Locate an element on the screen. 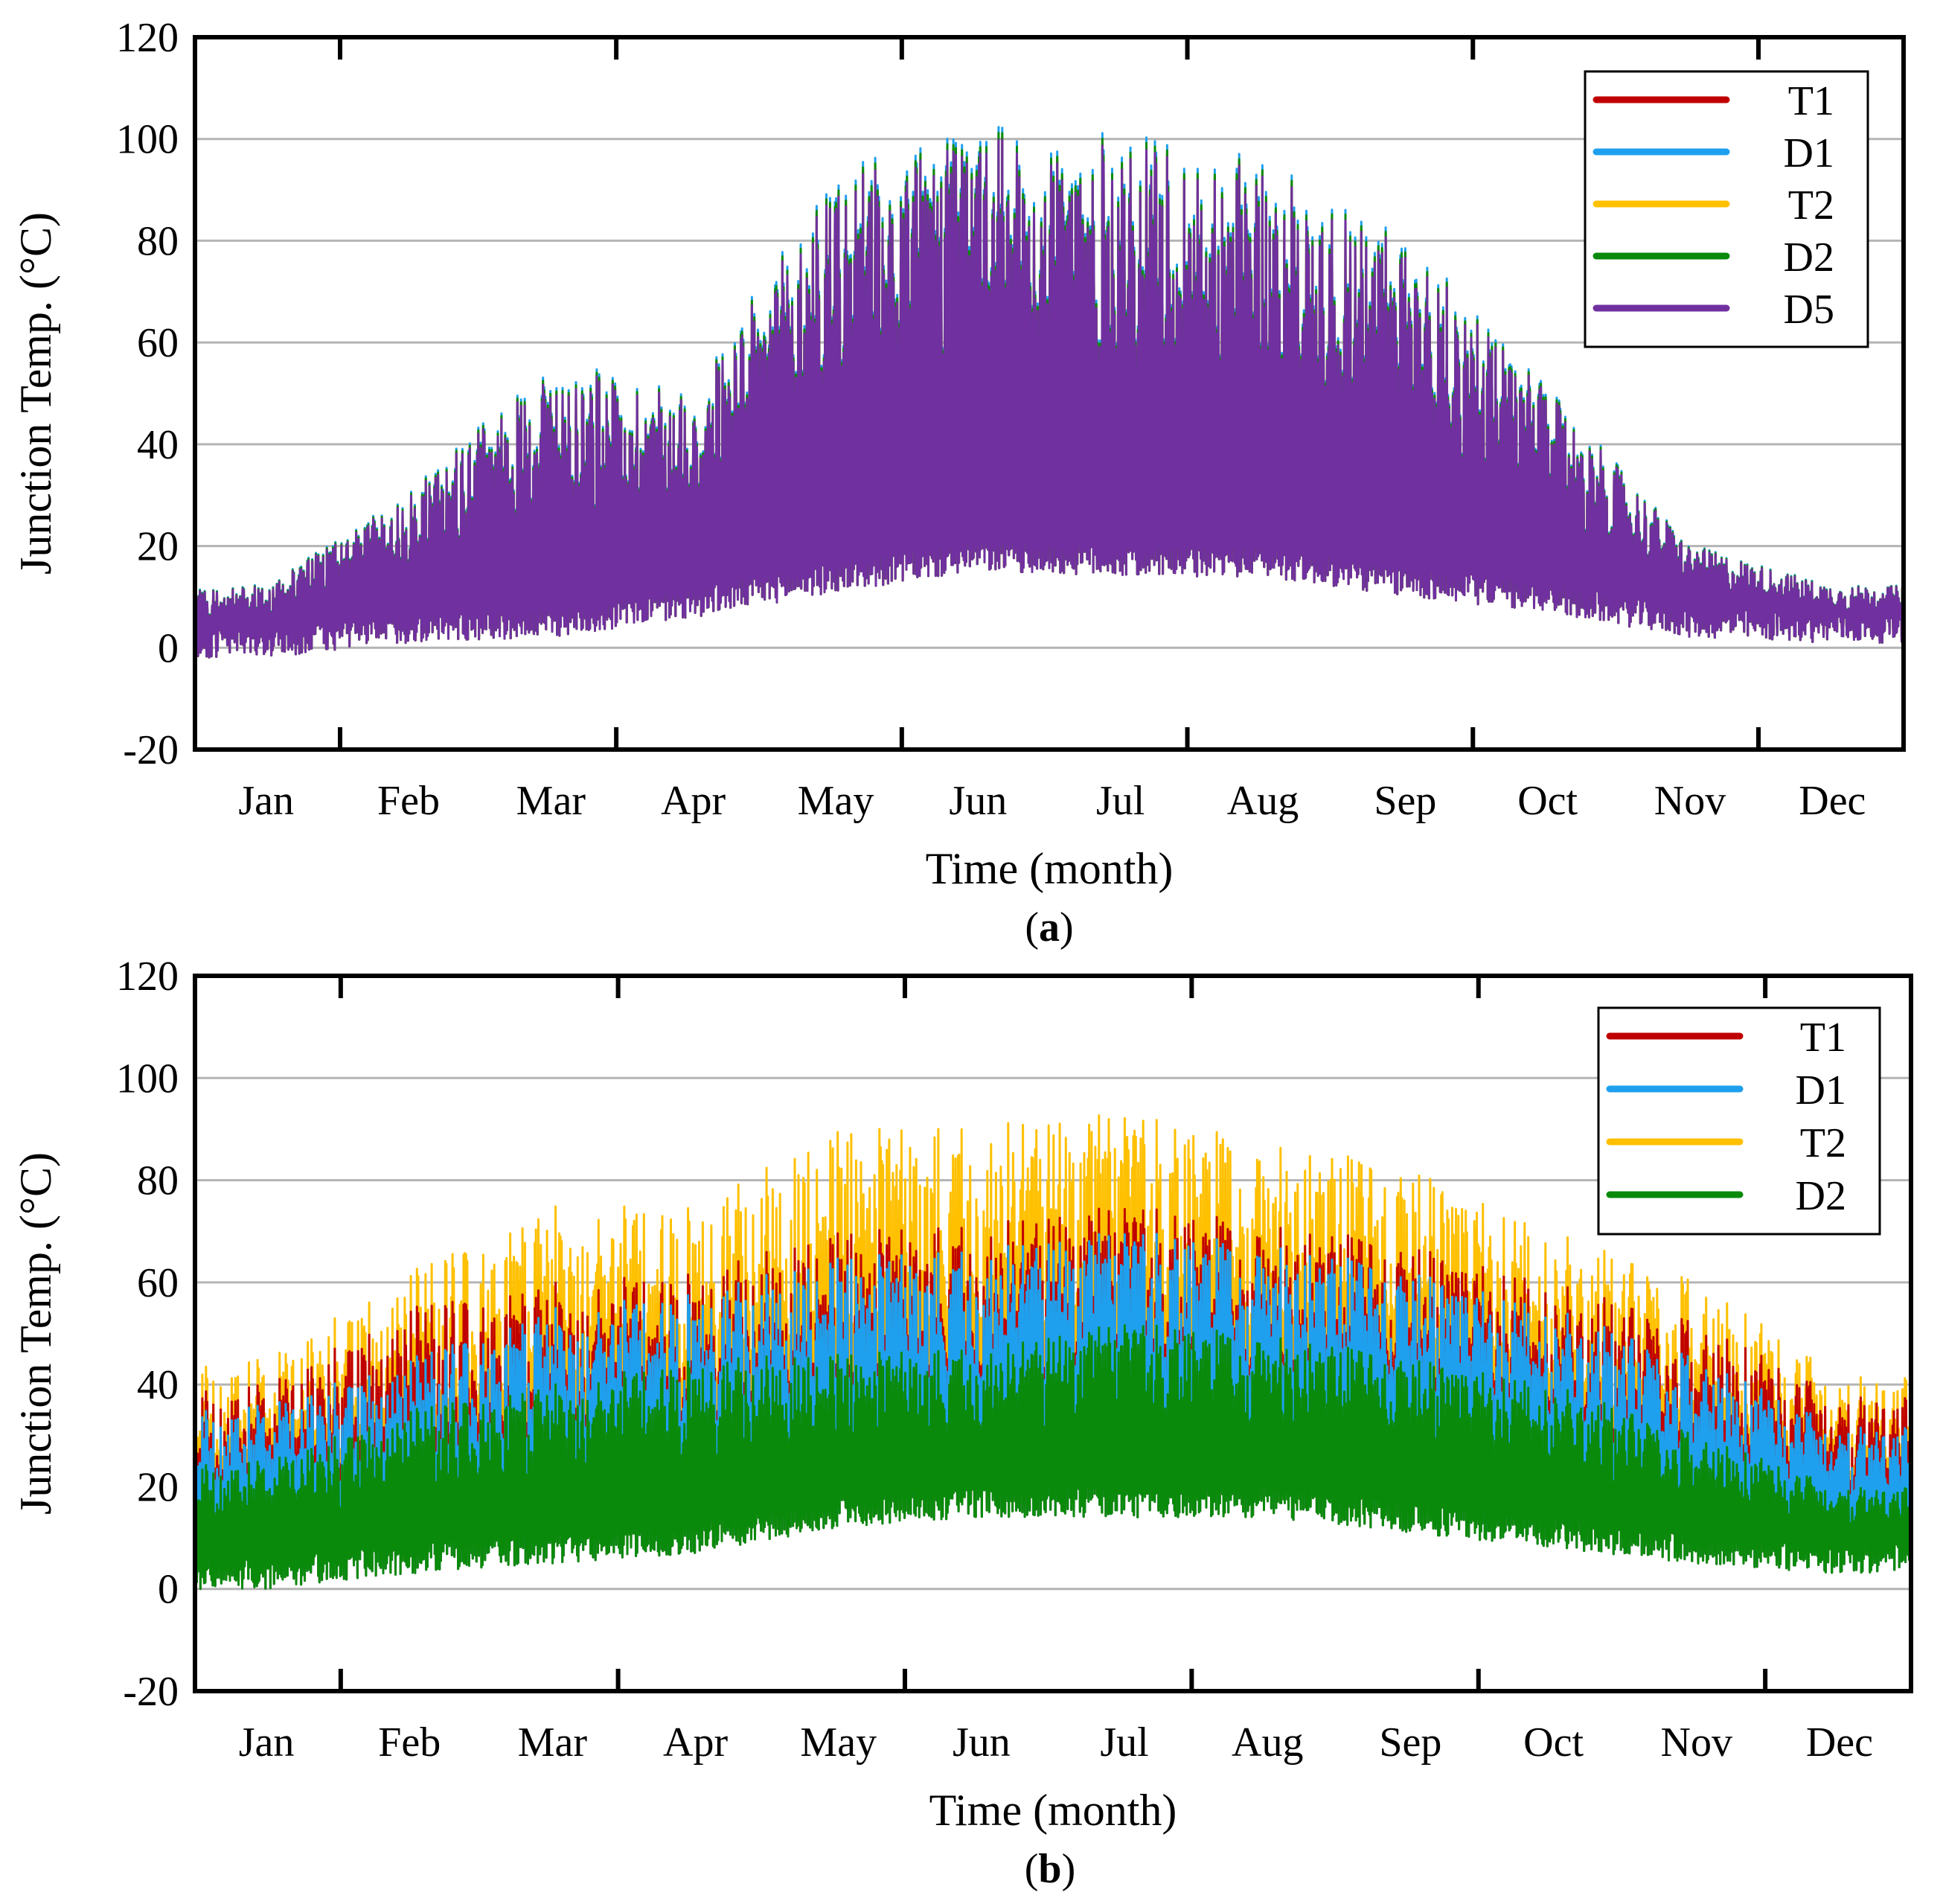 The height and width of the screenshot is (1904, 1943). chart-b-x-tick-label: Apr is located at coordinates (695, 1742).